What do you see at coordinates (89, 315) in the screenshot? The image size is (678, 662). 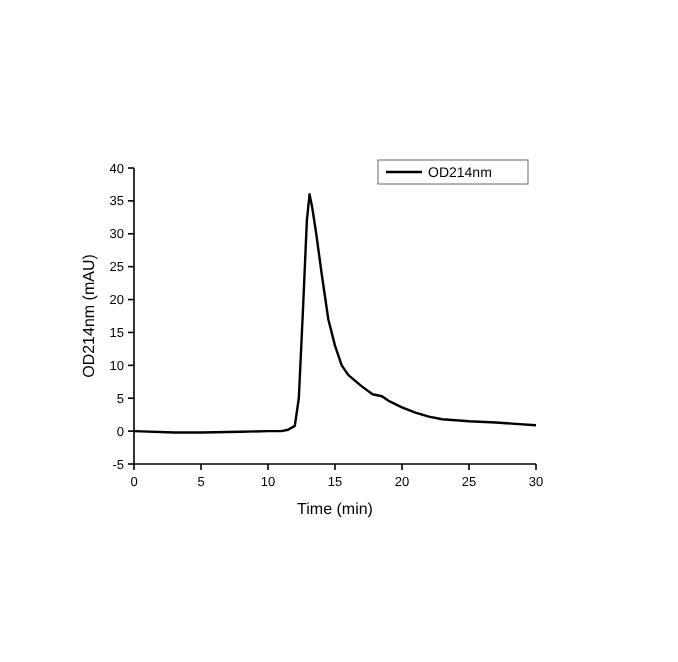 I see `y-axis-title: OD214nm (mAU)` at bounding box center [89, 315].